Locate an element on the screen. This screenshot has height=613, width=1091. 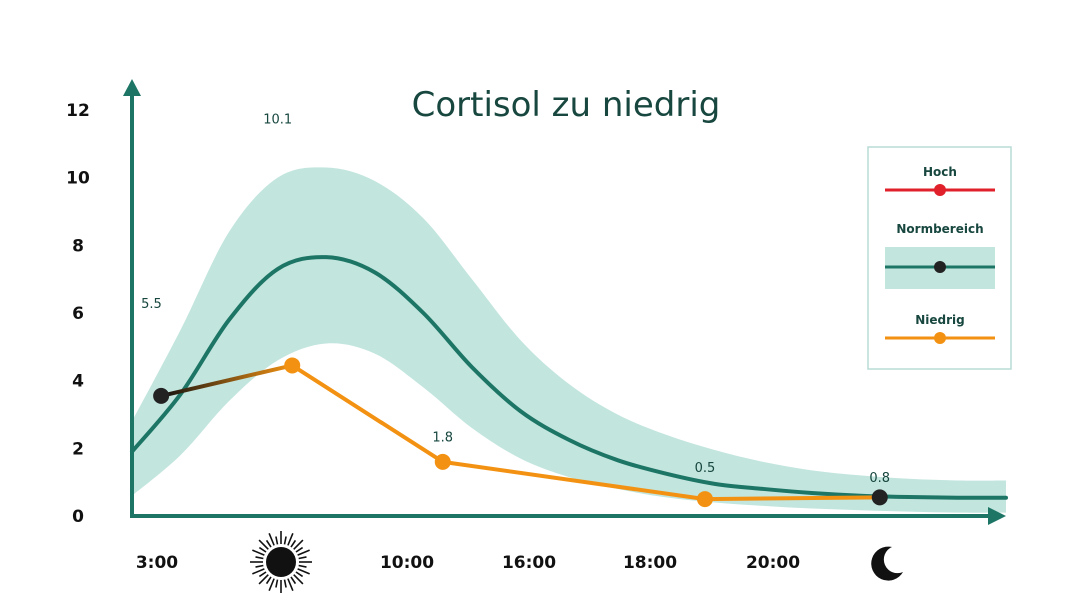
value-label: 10.1 is located at coordinates (277, 120).